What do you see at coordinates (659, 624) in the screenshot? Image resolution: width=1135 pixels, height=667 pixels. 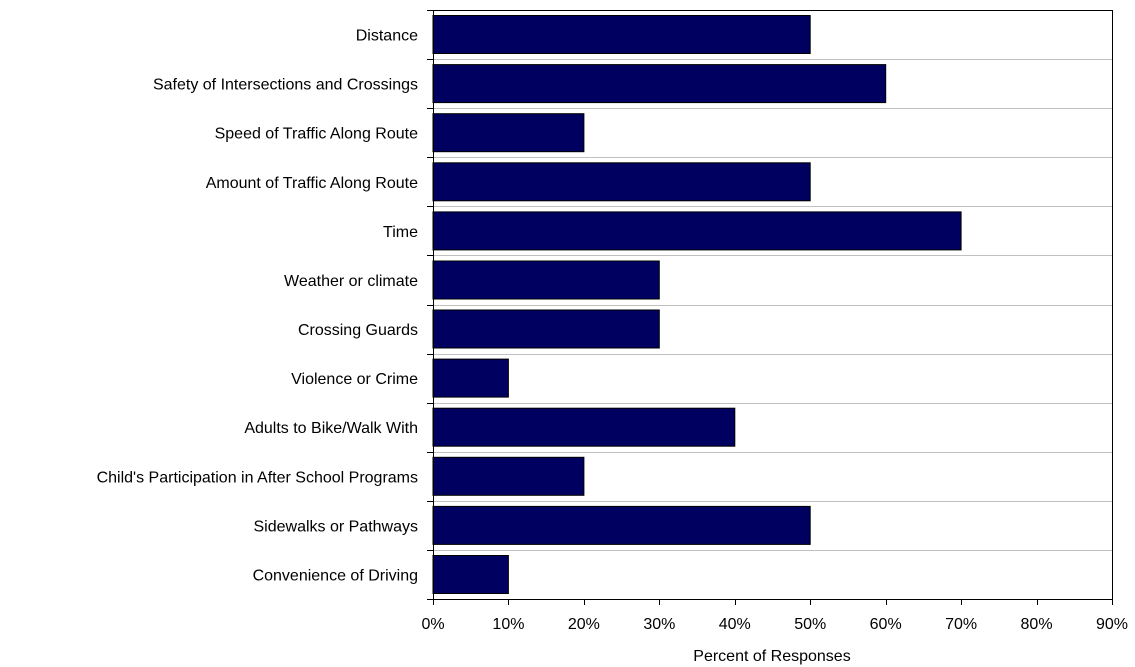 I see `x-tick-label: 30%` at bounding box center [659, 624].